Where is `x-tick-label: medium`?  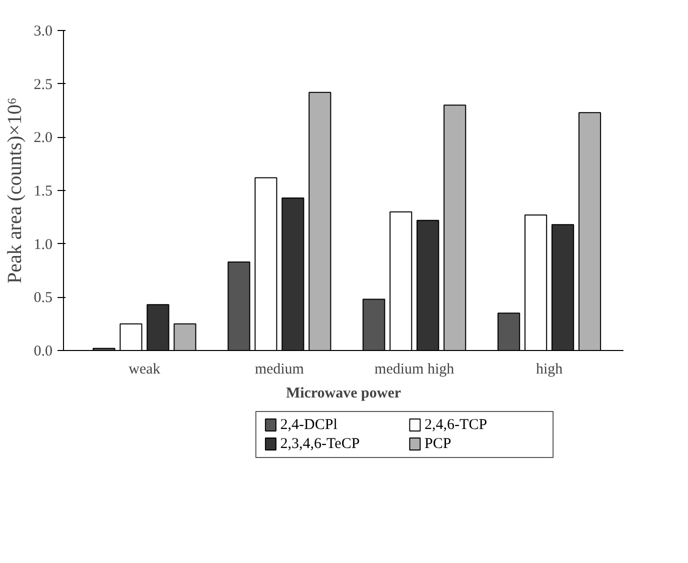
x-tick-label: medium is located at coordinates (279, 370).